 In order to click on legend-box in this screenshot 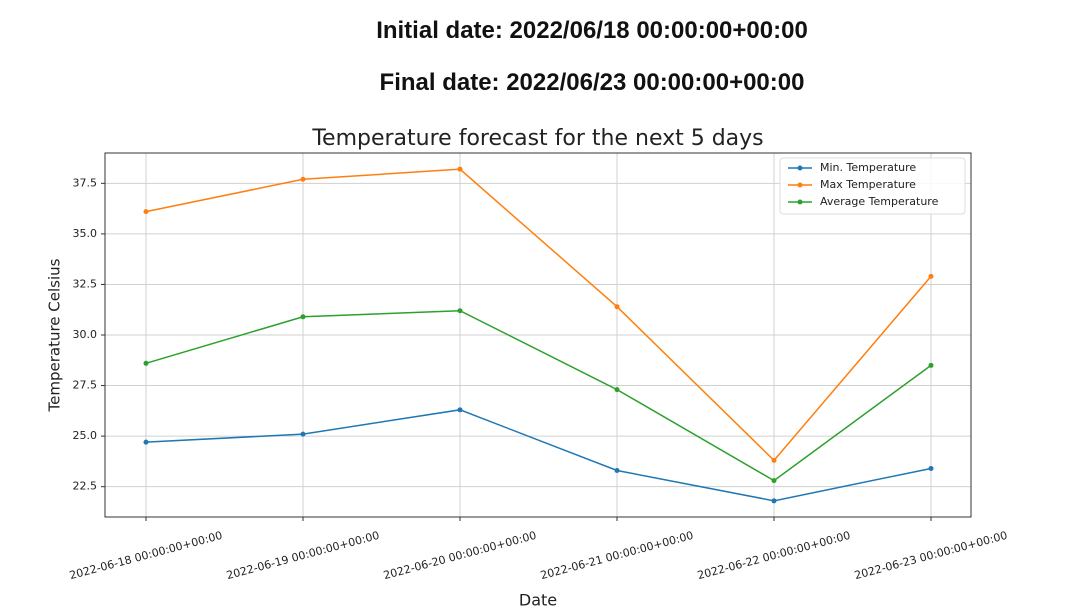, I will do `click(872, 186)`.